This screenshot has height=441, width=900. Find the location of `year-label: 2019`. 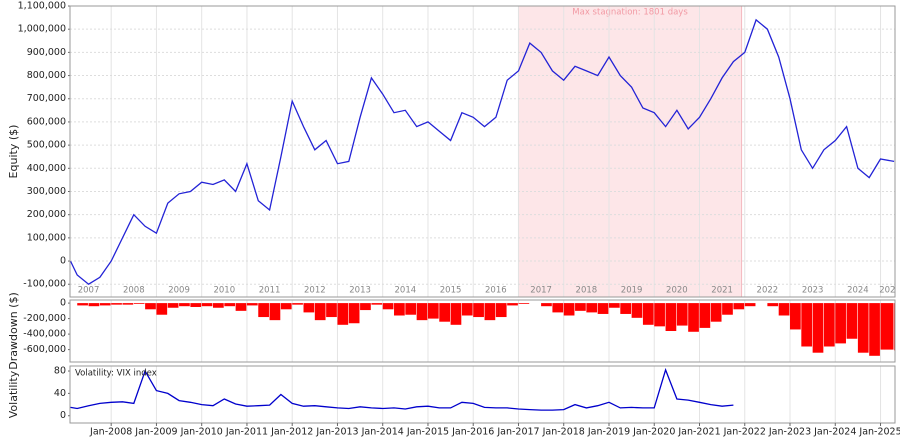

year-label: 2019 is located at coordinates (632, 291).